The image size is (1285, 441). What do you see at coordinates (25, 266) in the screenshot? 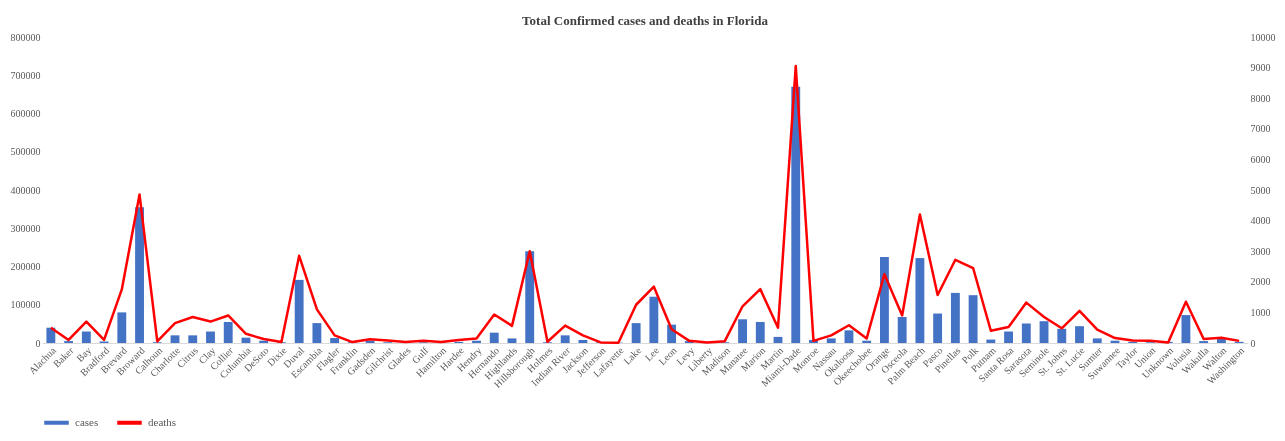
I see `y-tick-label: 200000` at bounding box center [25, 266].